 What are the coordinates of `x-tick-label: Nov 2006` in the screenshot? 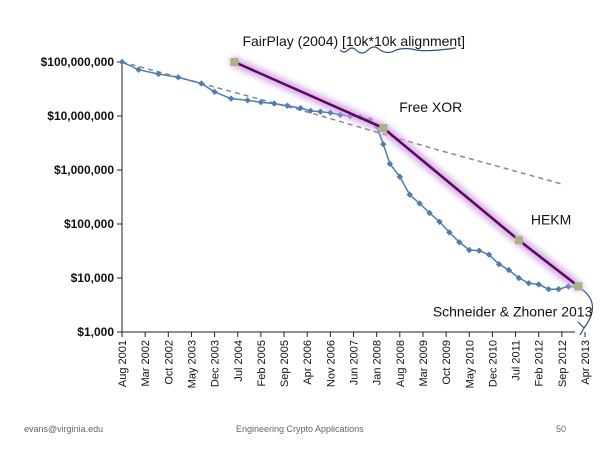 It's located at (331, 363).